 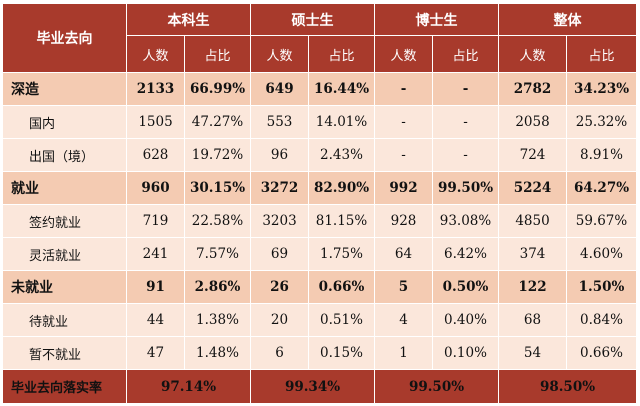 I want to click on table-row: 国内 1505 47.27% 553 14.01% - -2058 25.32%, so click(x=319, y=122).